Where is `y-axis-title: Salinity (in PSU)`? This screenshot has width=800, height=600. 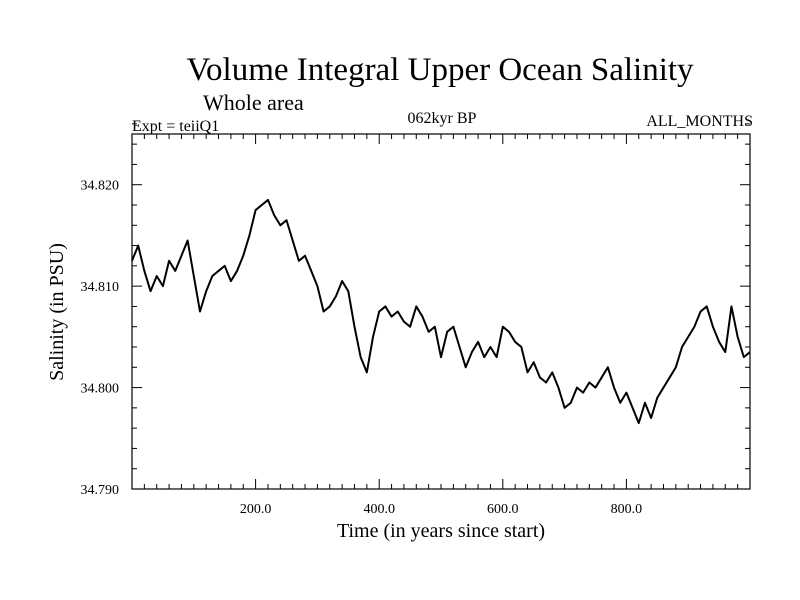
y-axis-title: Salinity (in PSU) is located at coordinates (57, 312).